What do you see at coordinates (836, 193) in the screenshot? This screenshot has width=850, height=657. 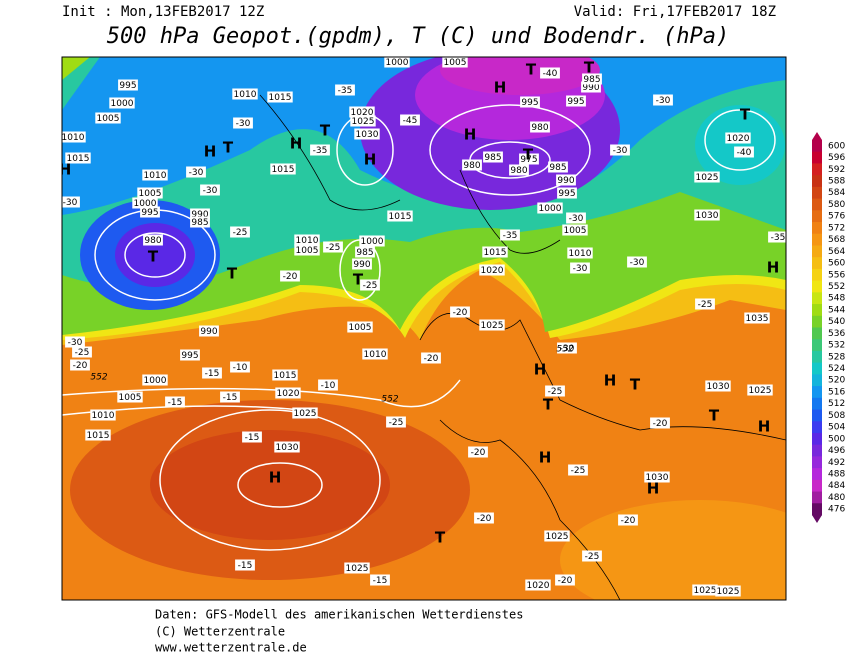 I see `colorbar-label: 584` at bounding box center [836, 193].